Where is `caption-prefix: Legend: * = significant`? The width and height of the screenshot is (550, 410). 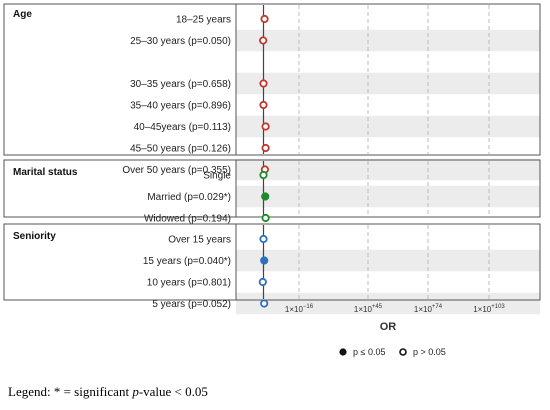 caption-prefix: Legend: * = significant is located at coordinates (70, 391).